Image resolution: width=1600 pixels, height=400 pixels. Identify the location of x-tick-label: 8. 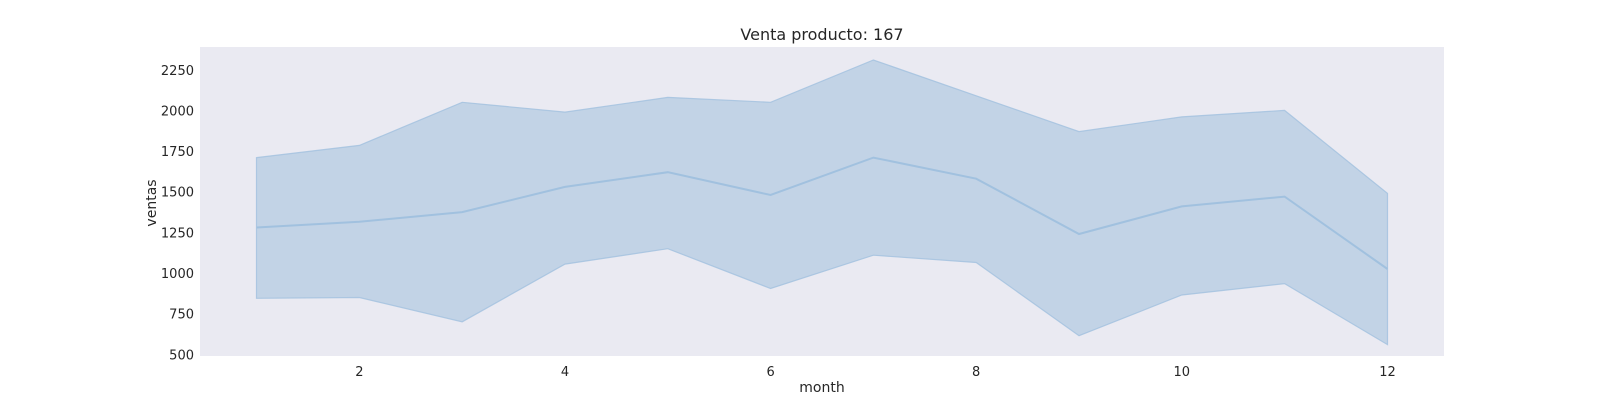
(976, 372).